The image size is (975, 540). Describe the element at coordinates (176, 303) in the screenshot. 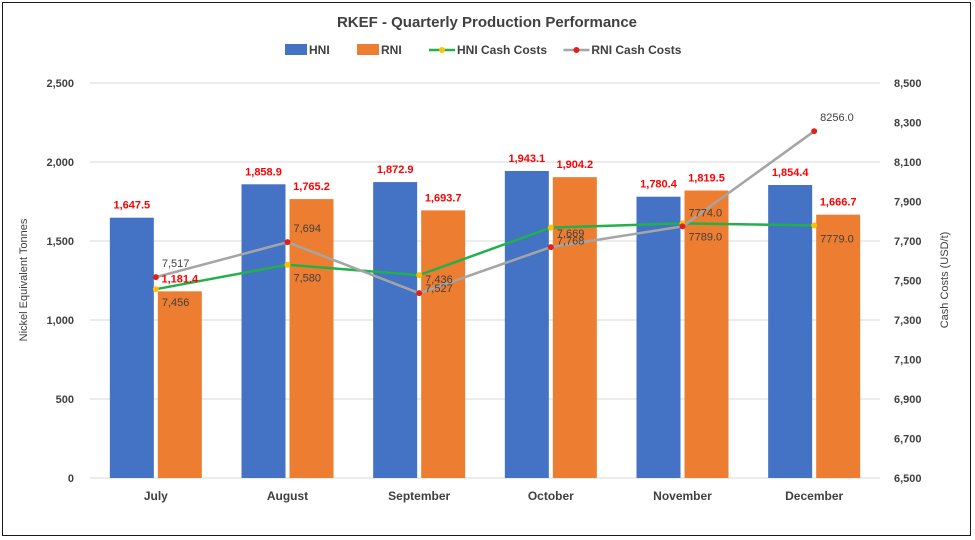

I see `line-value-label: 7,456` at that location.